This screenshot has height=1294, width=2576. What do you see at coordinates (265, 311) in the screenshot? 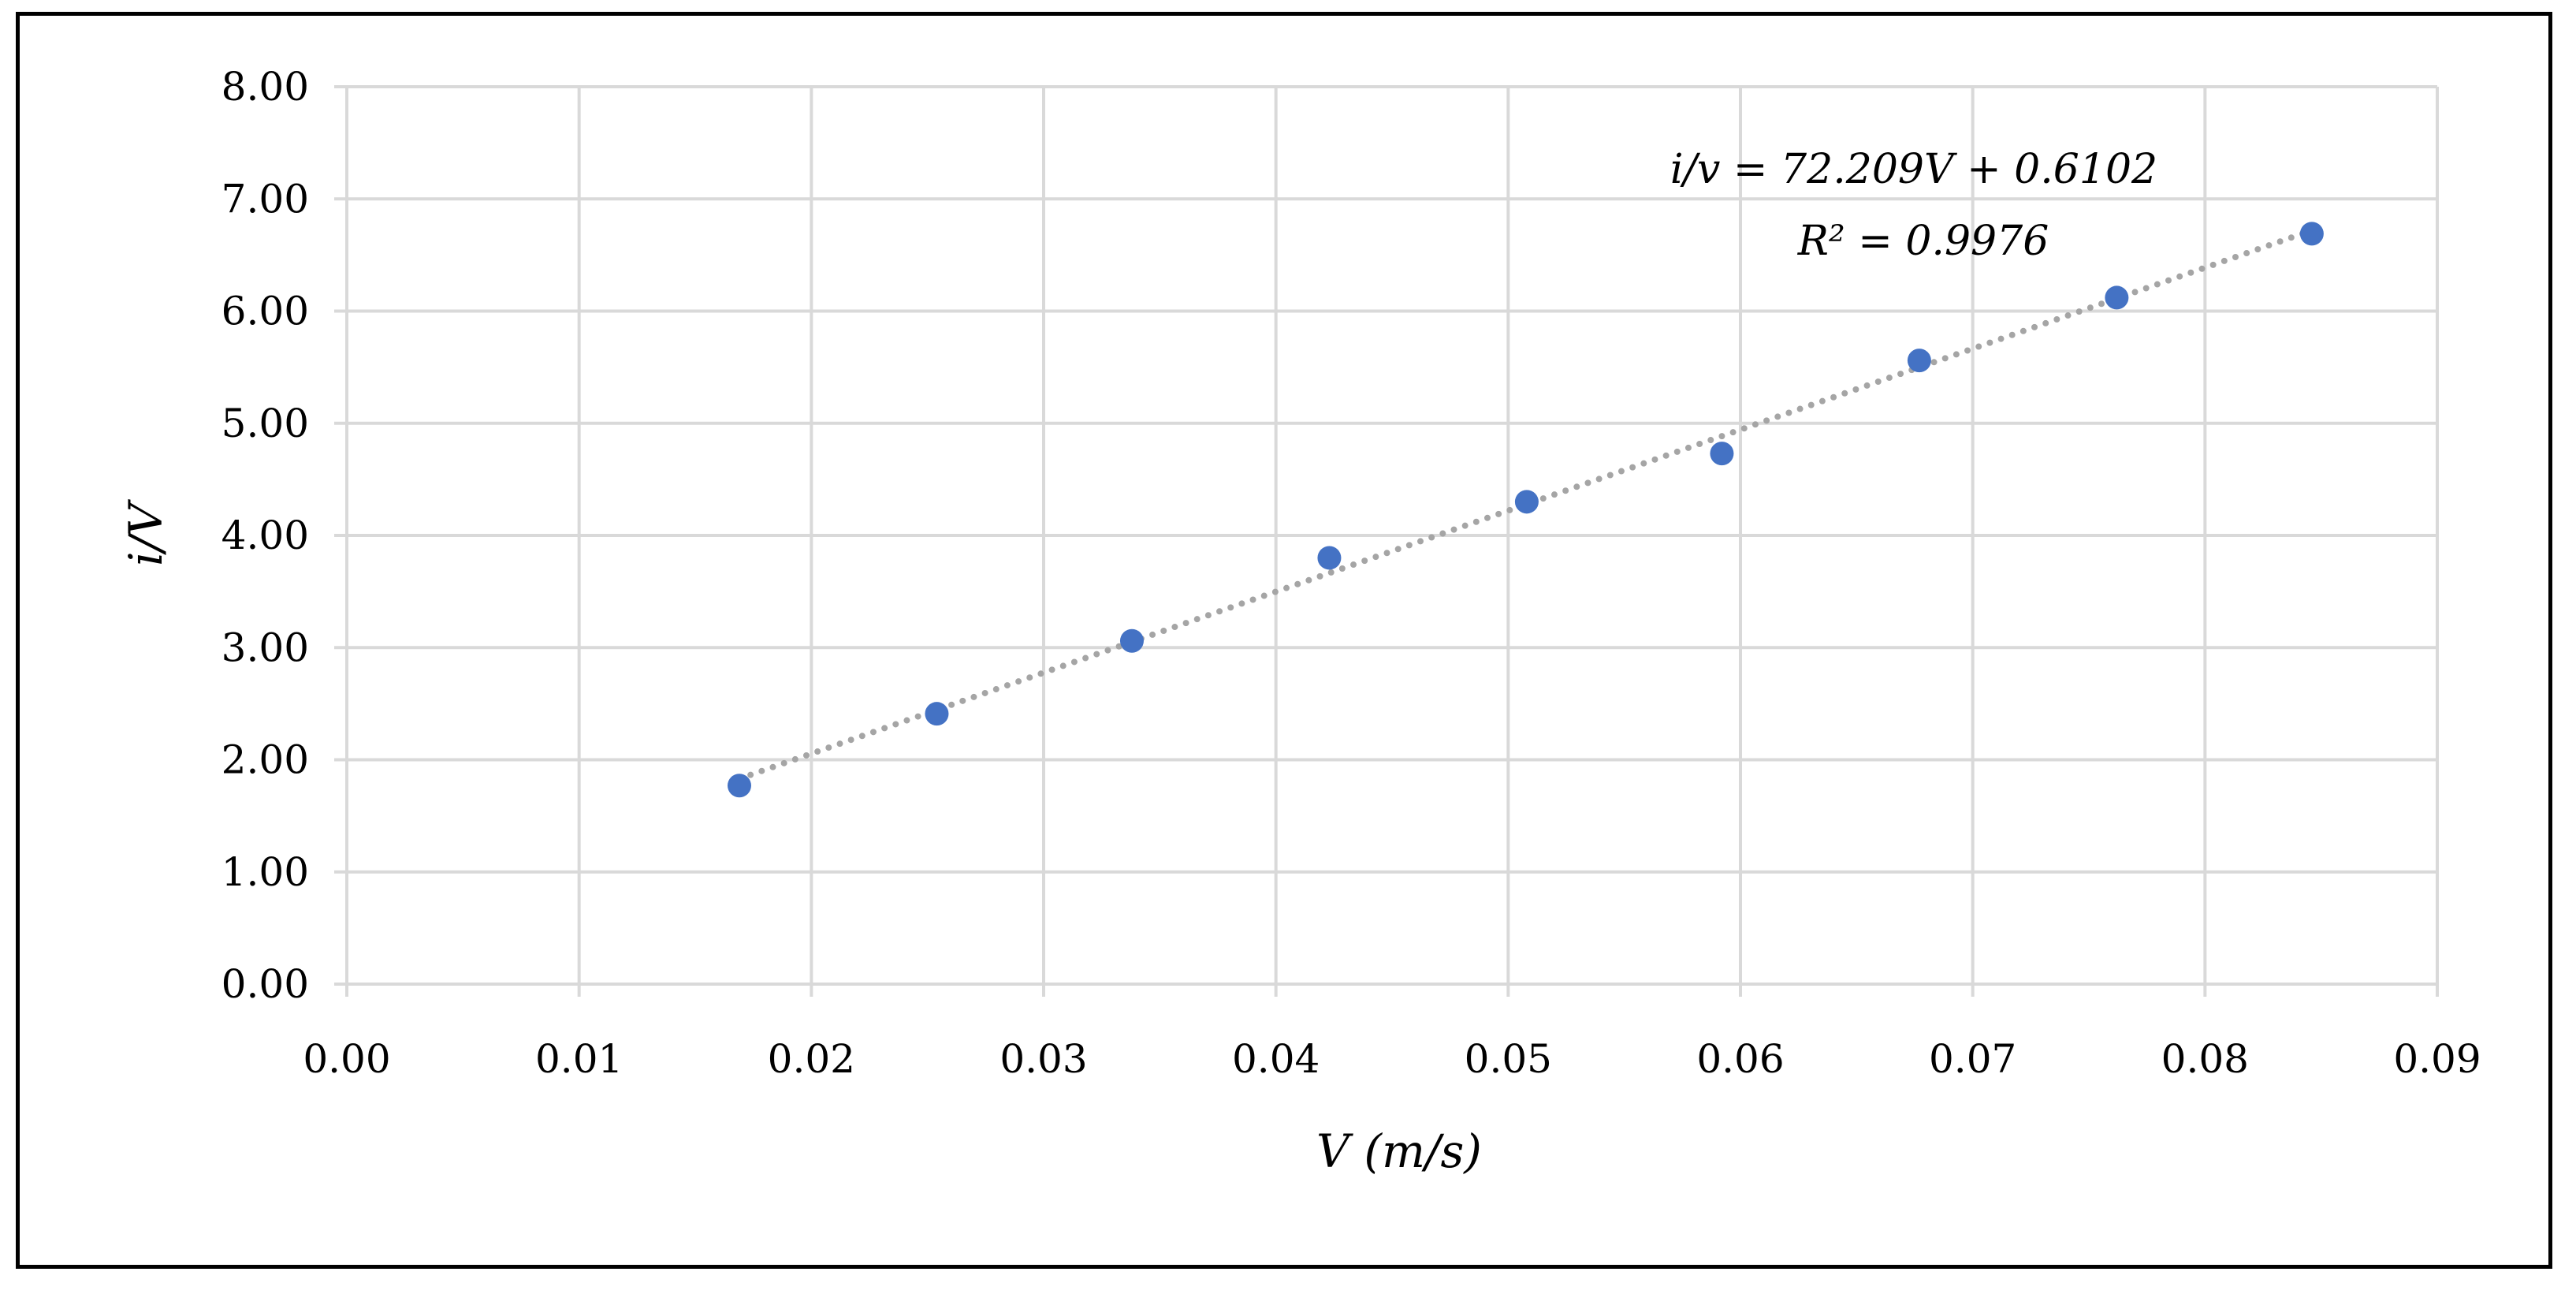
I see `y-tick-label: 6.00` at bounding box center [265, 311].